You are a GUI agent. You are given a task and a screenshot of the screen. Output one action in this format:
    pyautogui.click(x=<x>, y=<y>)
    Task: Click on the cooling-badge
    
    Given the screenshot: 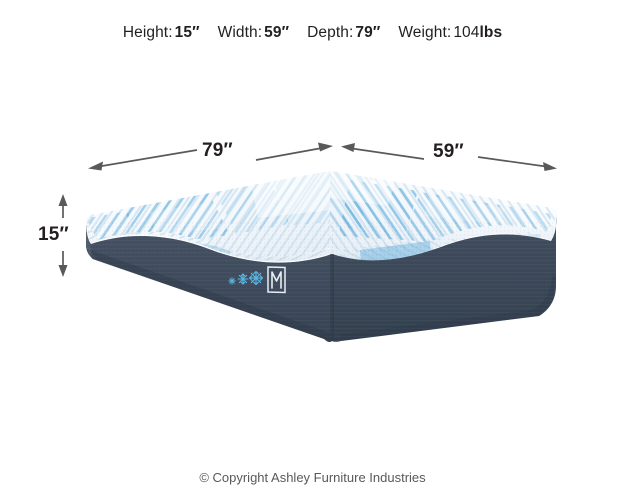 What is the action you would take?
    pyautogui.click(x=257, y=280)
    